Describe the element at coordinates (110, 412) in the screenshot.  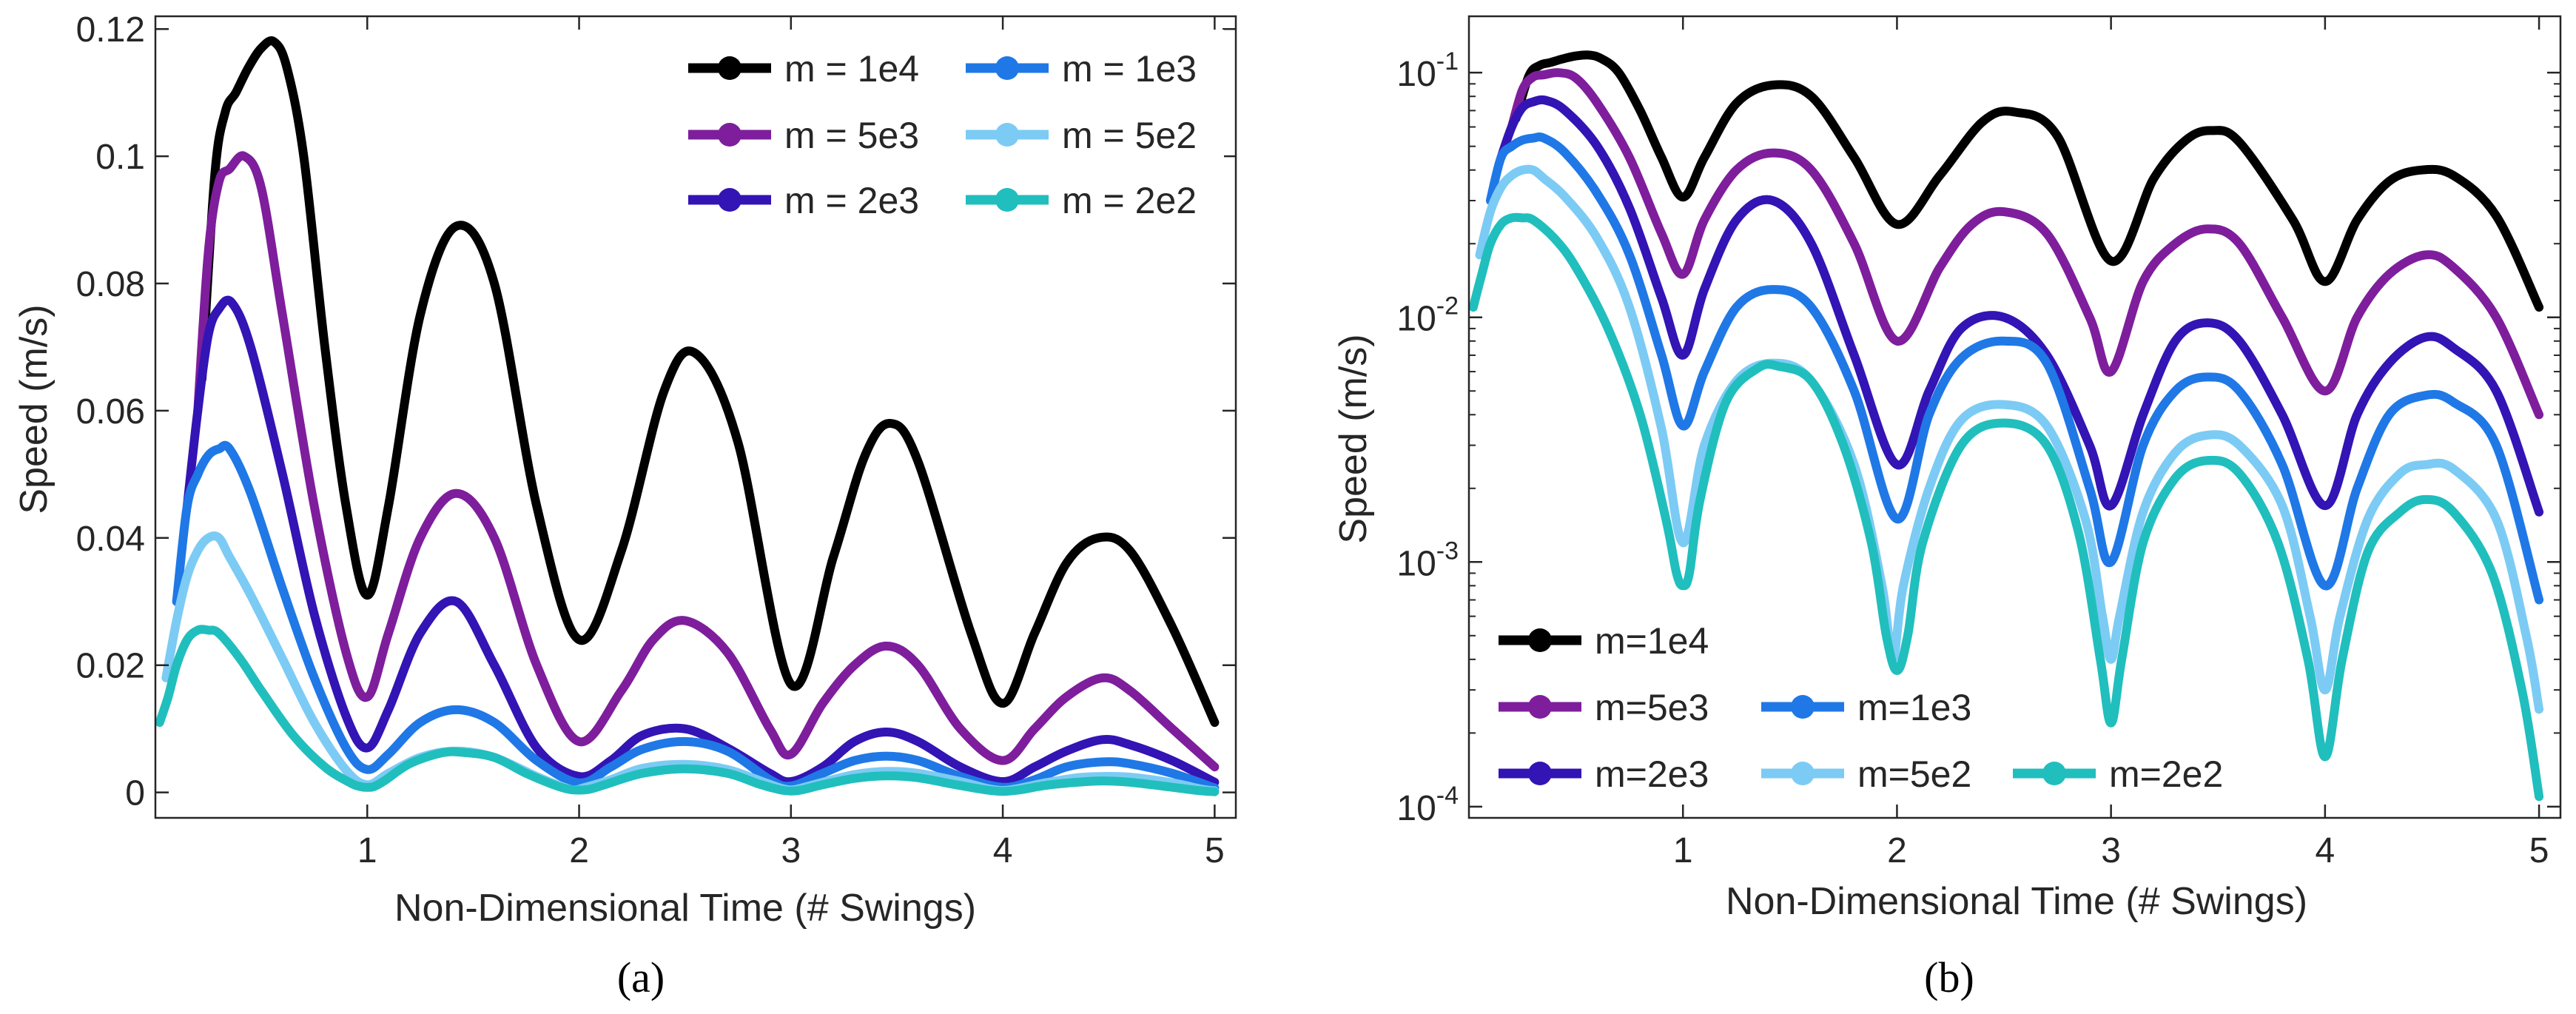
I see `panel-a-y-tick-label: 0.06` at that location.